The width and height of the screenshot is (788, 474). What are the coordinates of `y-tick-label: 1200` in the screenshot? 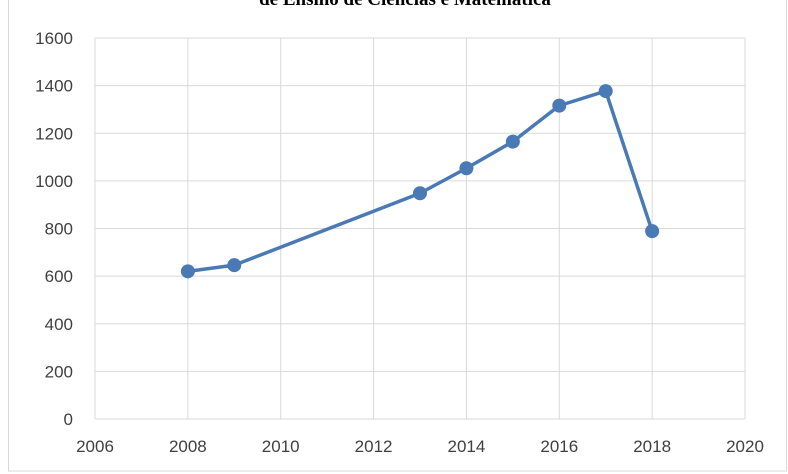 It's located at (54, 133).